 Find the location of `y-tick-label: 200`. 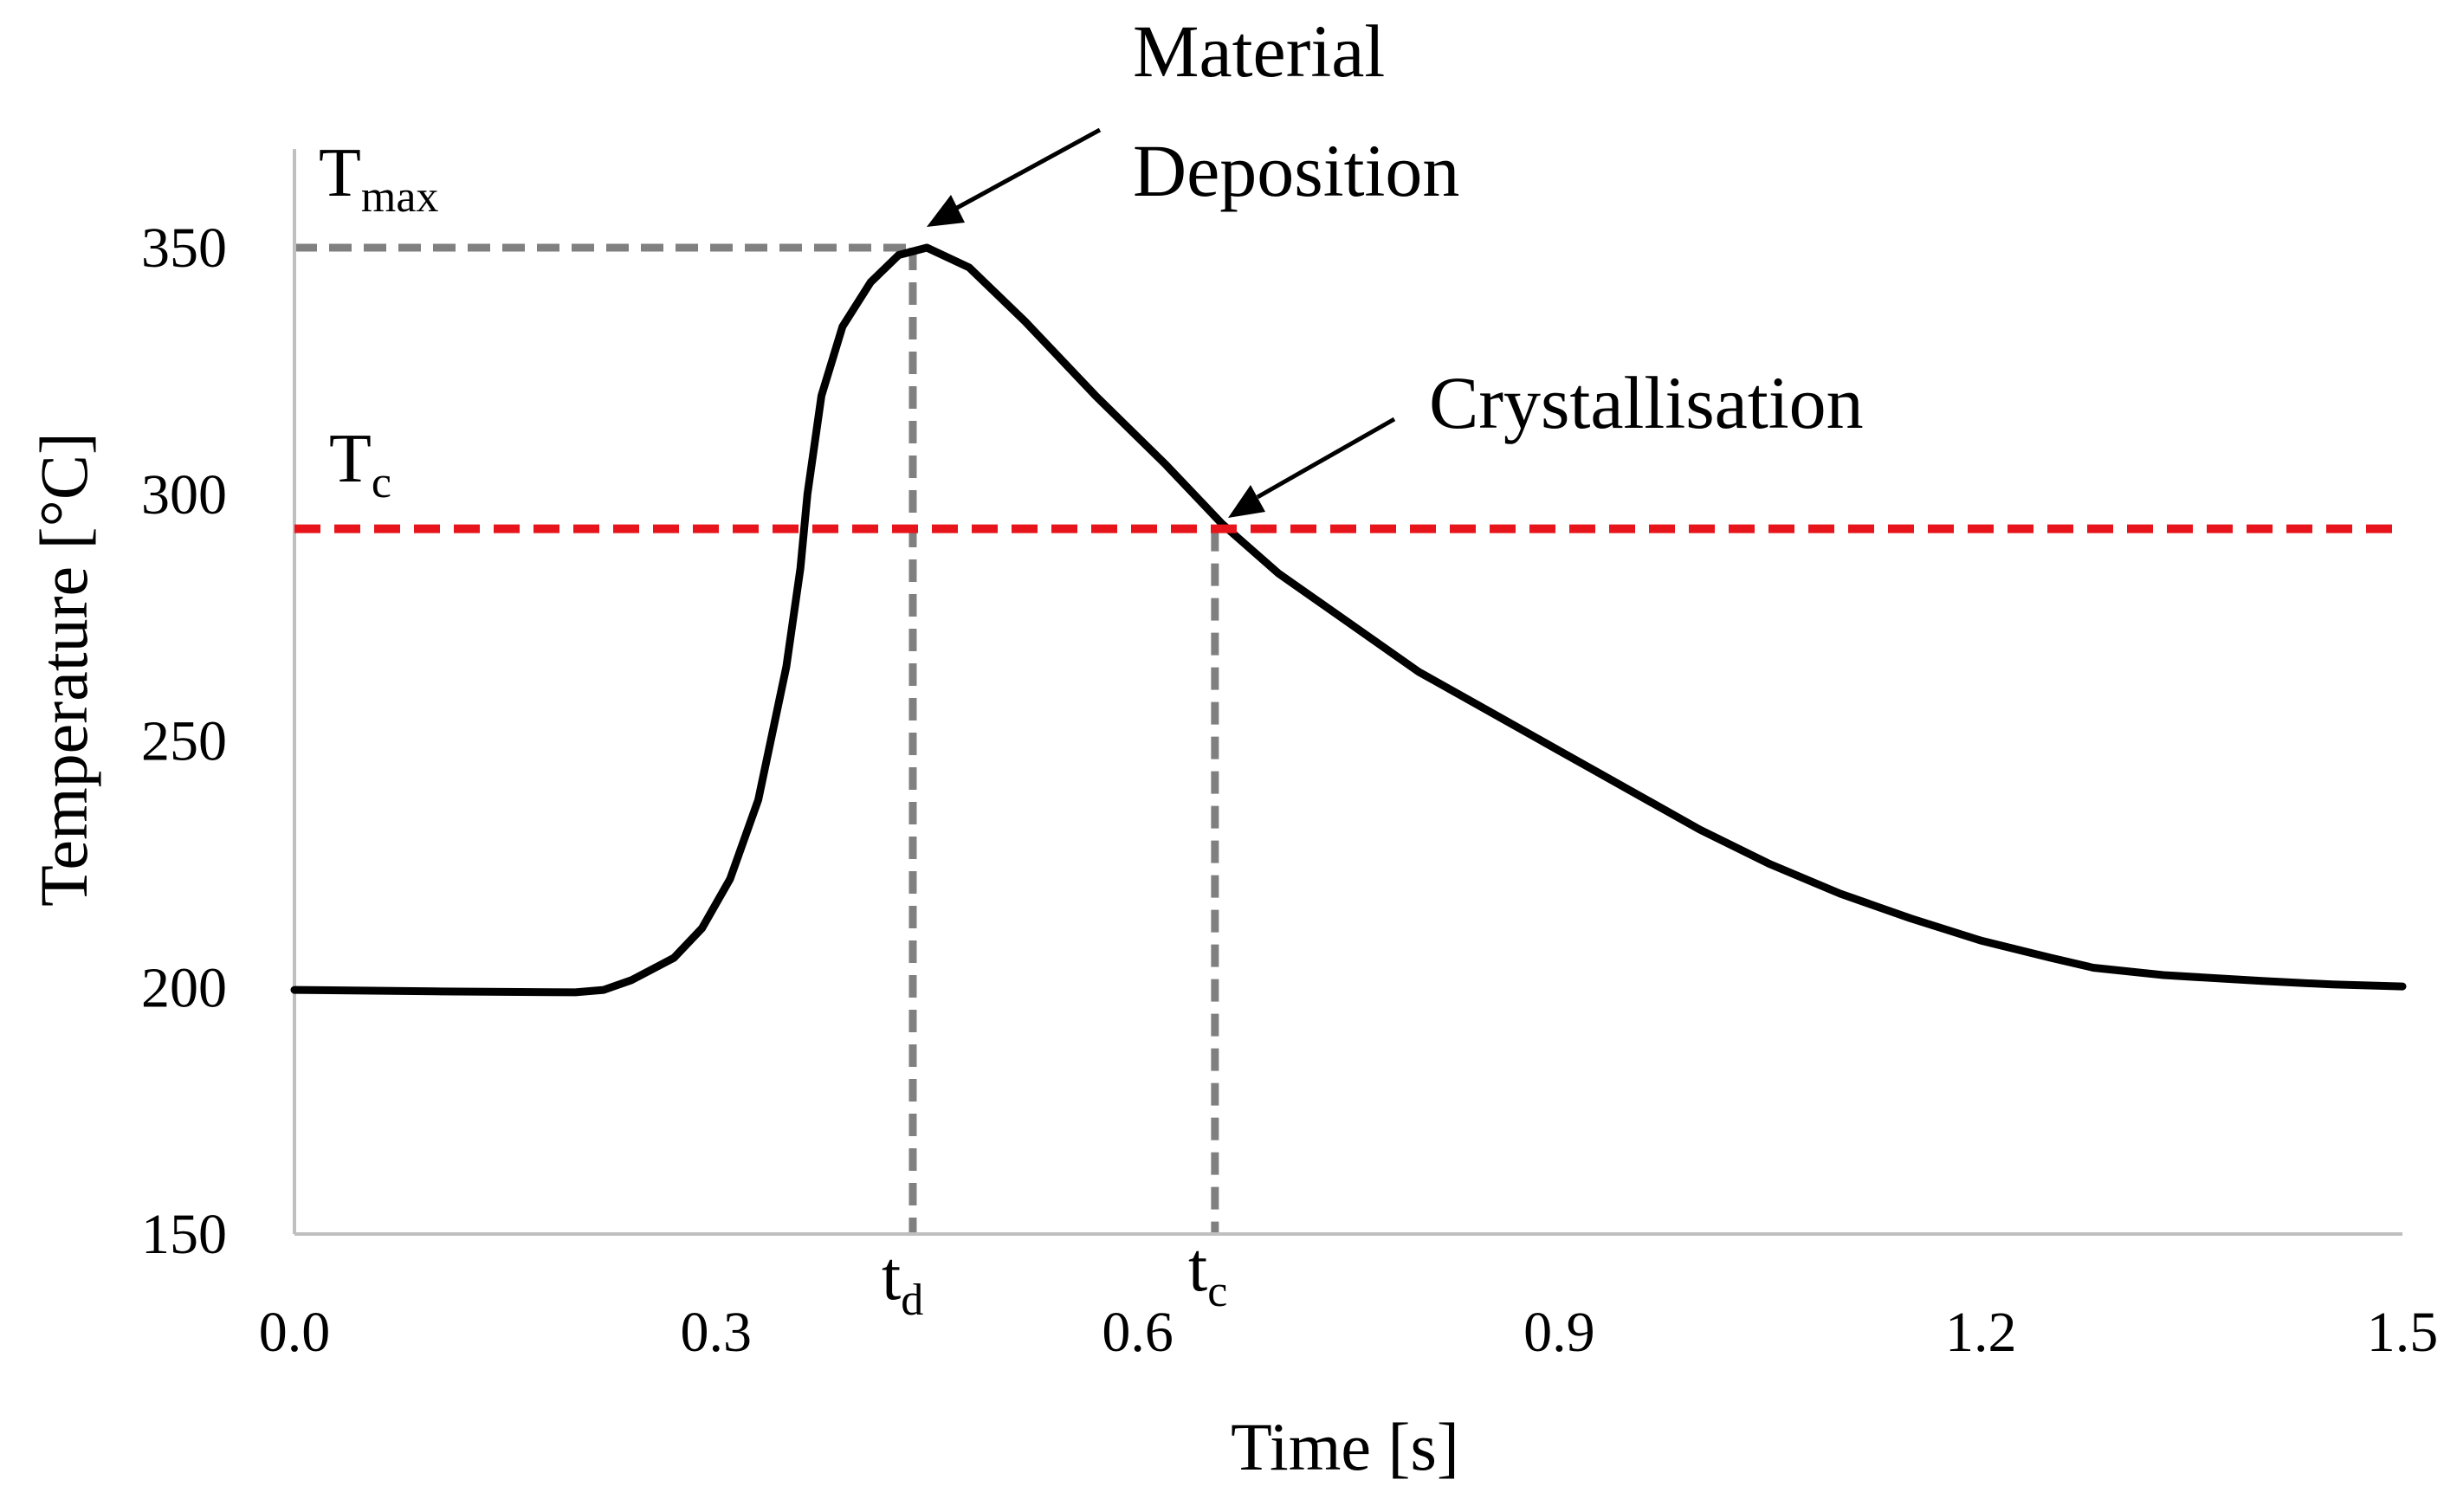

y-tick-label: 200 is located at coordinates (184, 987).